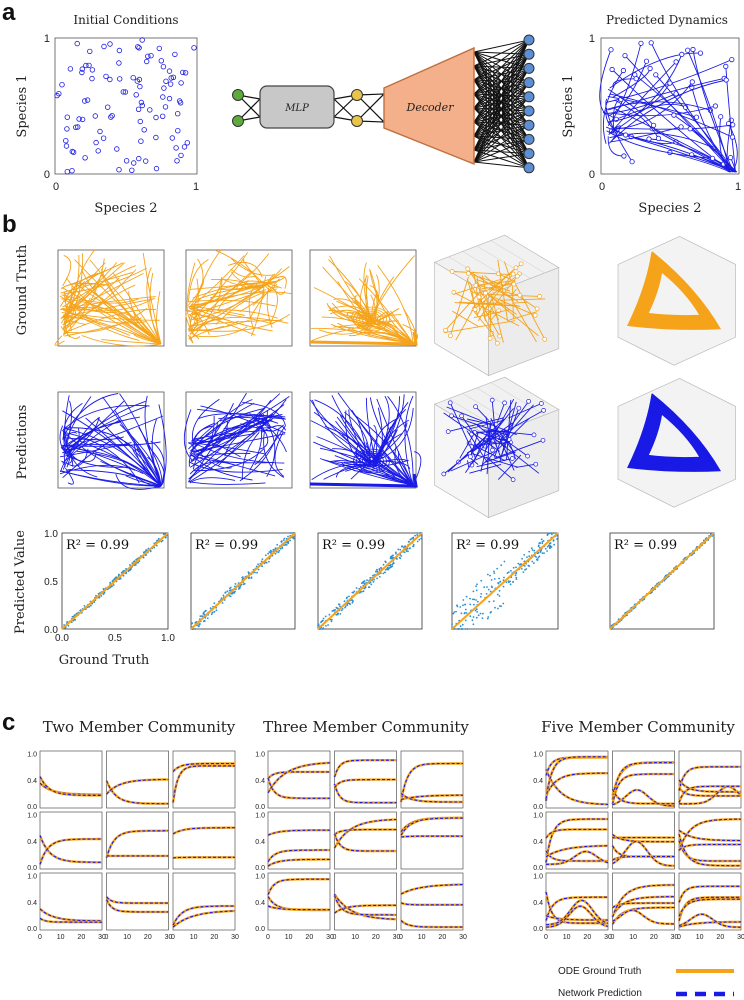 The height and width of the screenshot is (1000, 744). I want to click on scatter-xtick: 0.0, so click(62, 638).